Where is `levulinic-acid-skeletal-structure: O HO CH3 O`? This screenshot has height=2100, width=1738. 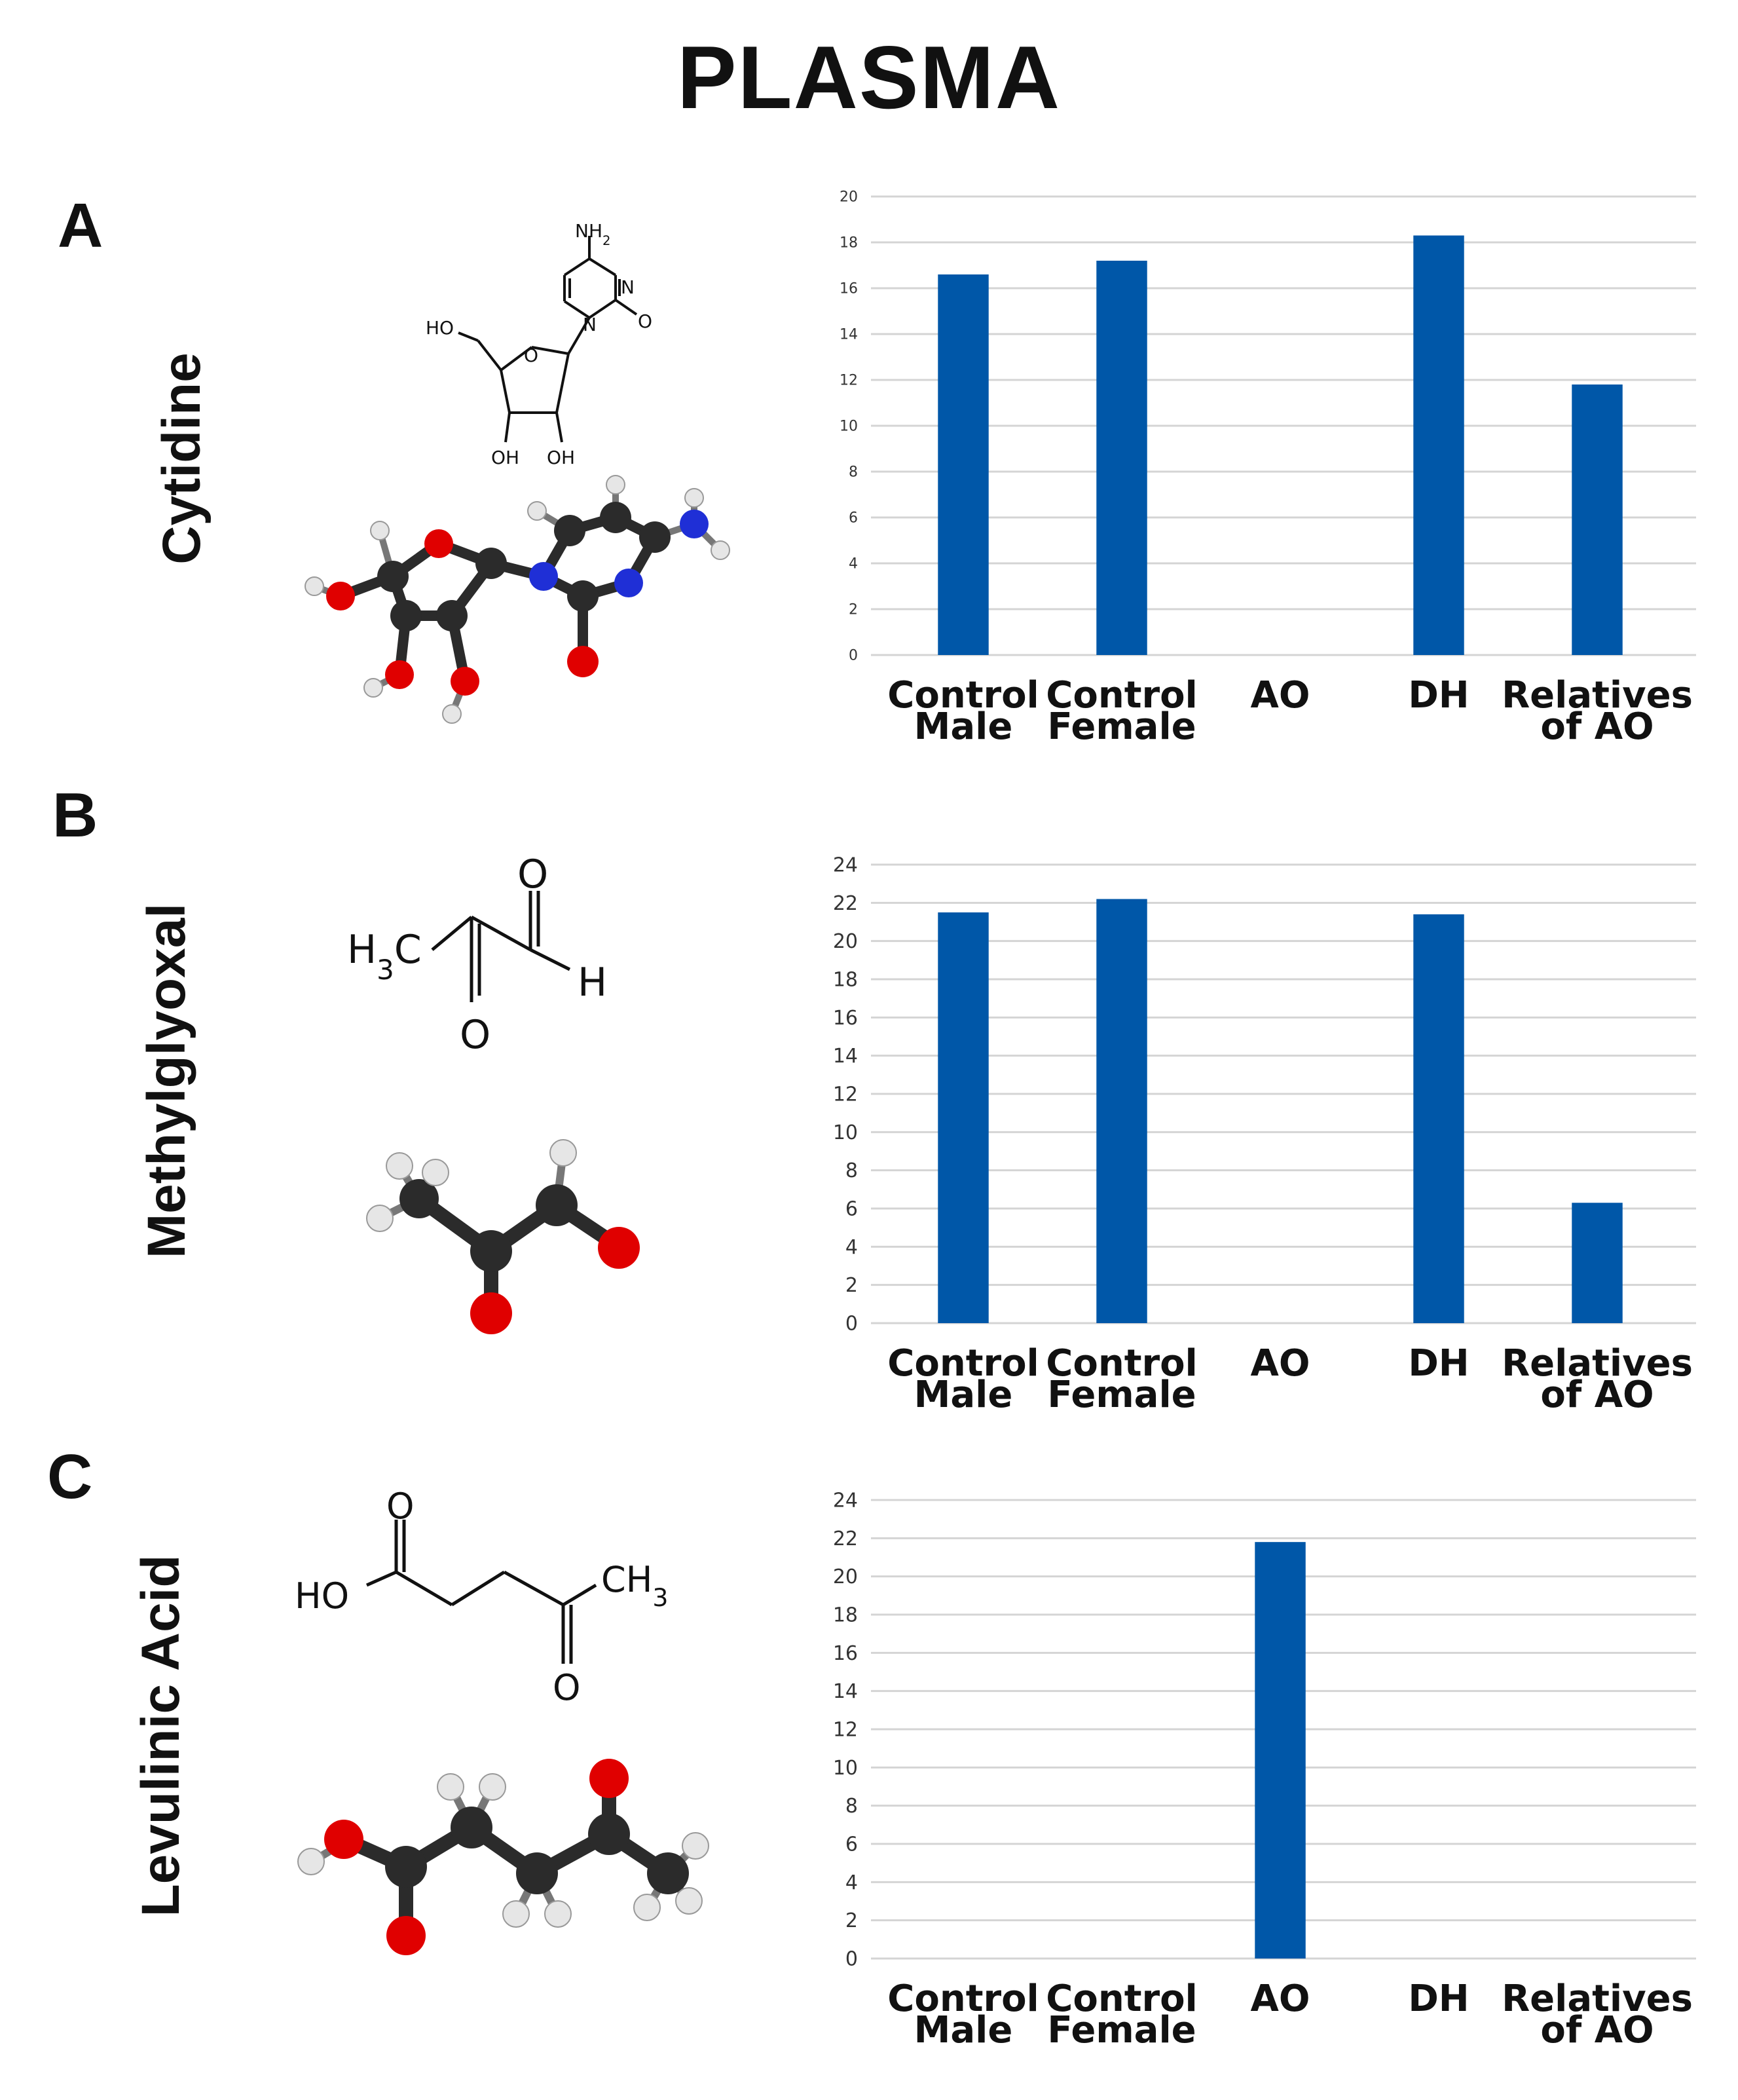 levulinic-acid-skeletal-structure: O HO CH3 O is located at coordinates (481, 1597).